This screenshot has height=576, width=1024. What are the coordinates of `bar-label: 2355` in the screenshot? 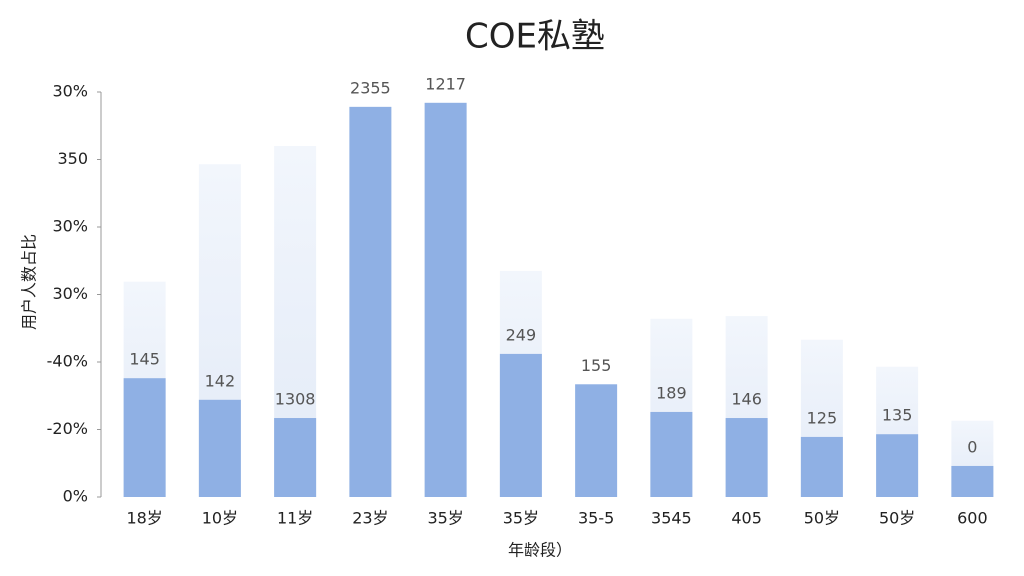 It's located at (370, 87).